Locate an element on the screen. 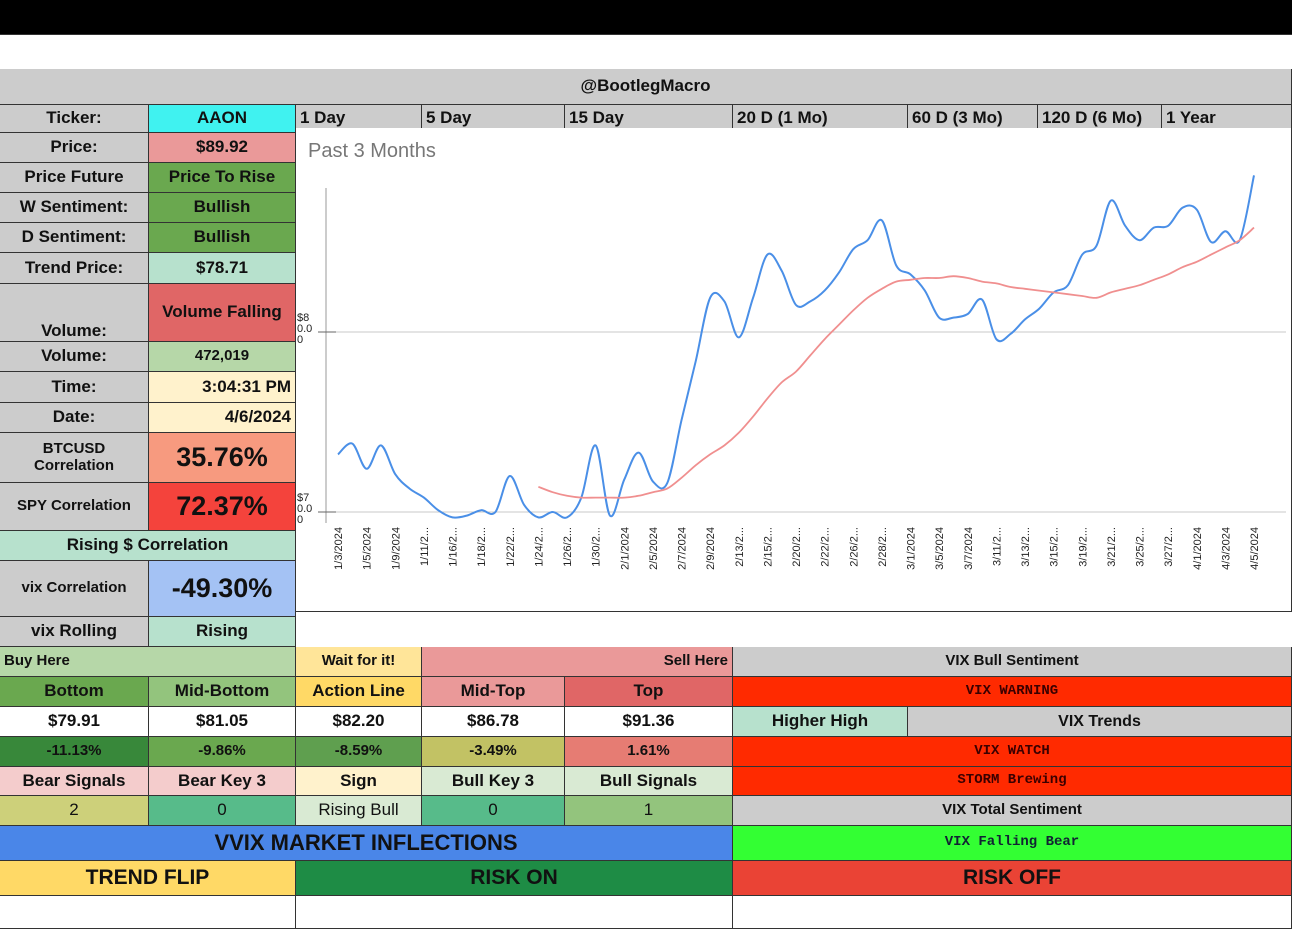 The height and width of the screenshot is (929, 1292). level-distance: -3.49% is located at coordinates (493, 752).